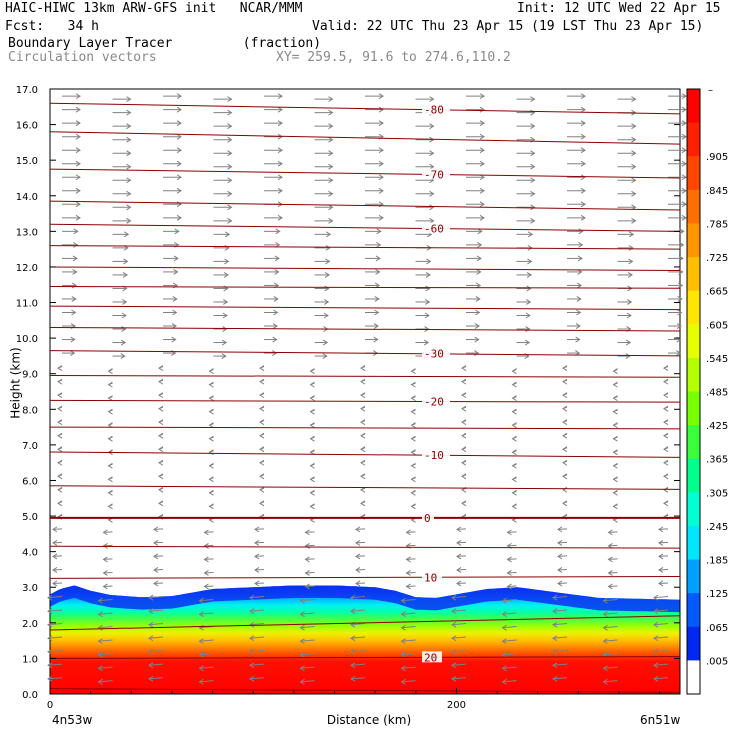 The image size is (740, 740). I want to click on contour-label: -30, so click(434, 354).